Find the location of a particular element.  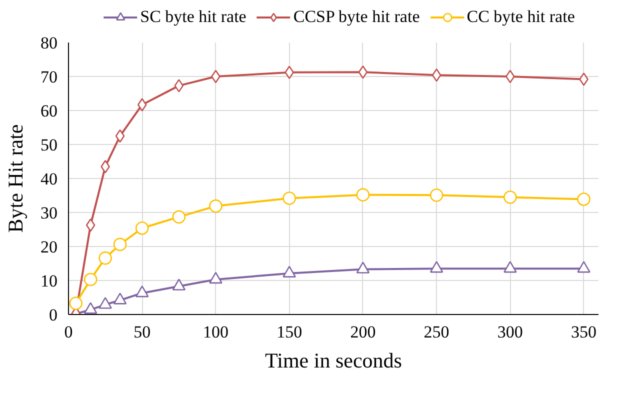

y-tick-label: 50 is located at coordinates (49, 145).